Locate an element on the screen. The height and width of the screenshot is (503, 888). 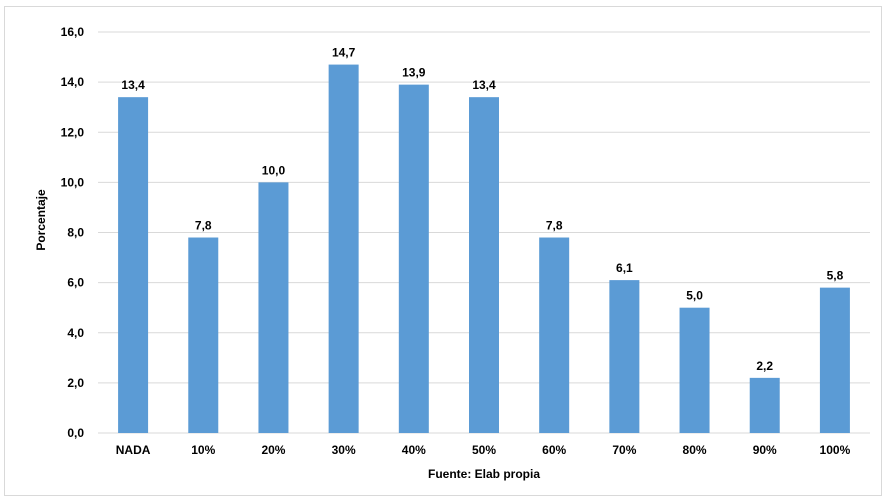
y-tick-label: 14,0 is located at coordinates (73, 82).